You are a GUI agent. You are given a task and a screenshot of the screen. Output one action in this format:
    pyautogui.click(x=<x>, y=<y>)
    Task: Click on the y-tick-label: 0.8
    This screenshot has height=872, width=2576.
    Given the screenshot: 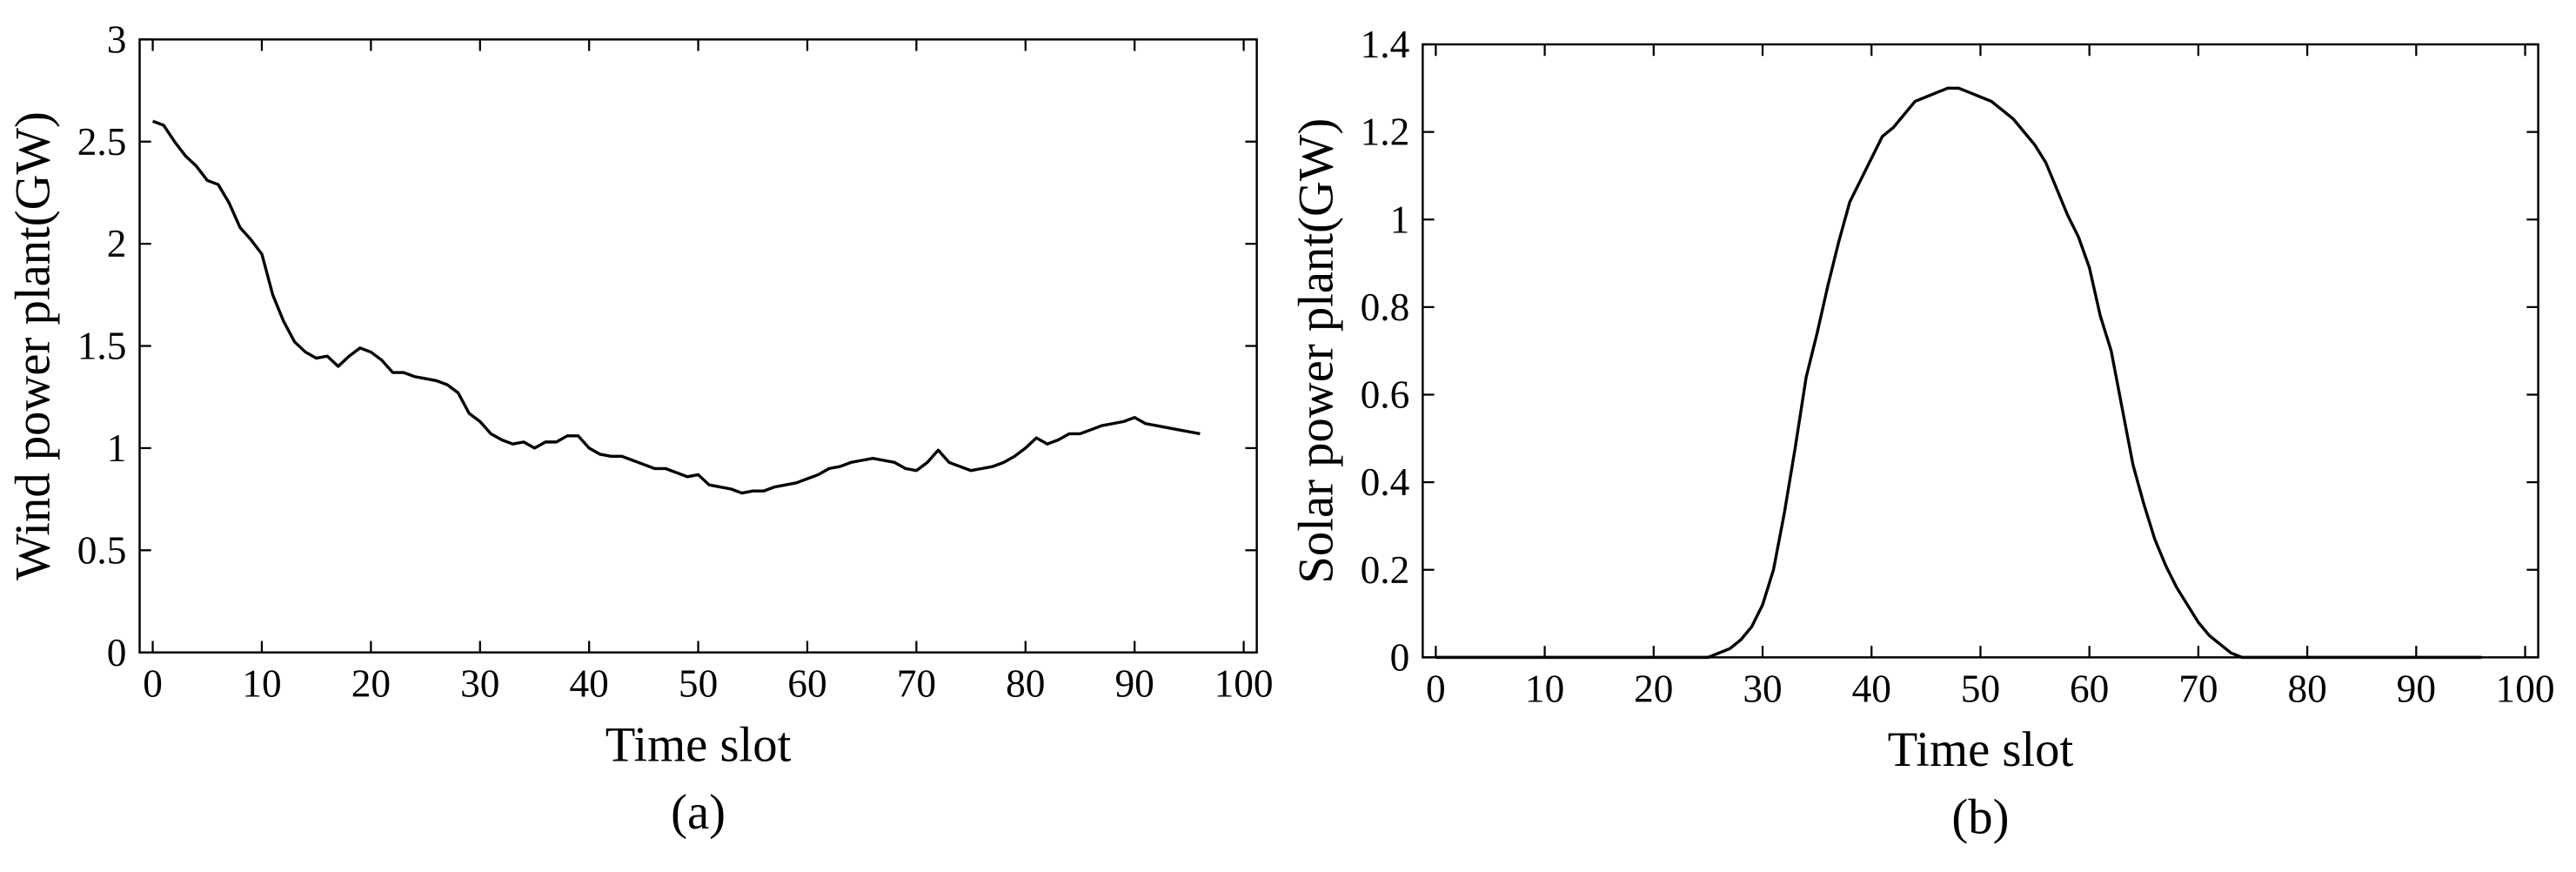 What is the action you would take?
    pyautogui.click(x=1385, y=307)
    